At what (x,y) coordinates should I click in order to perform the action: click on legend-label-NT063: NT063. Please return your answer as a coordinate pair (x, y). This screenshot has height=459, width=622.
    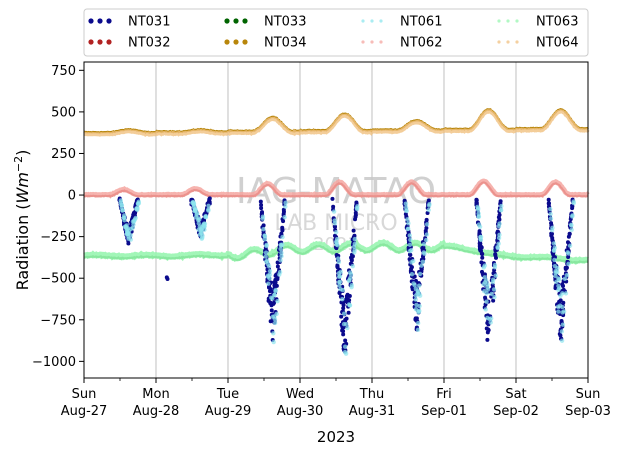
    Looking at the image, I should click on (557, 22).